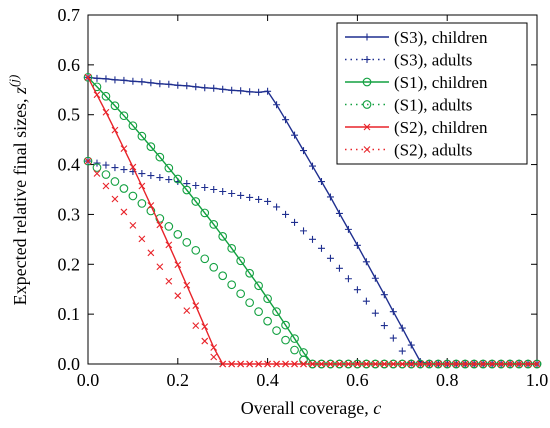 The image size is (550, 428). Describe the element at coordinates (447, 380) in the screenshot. I see `x-tick-label: 0.8` at that location.